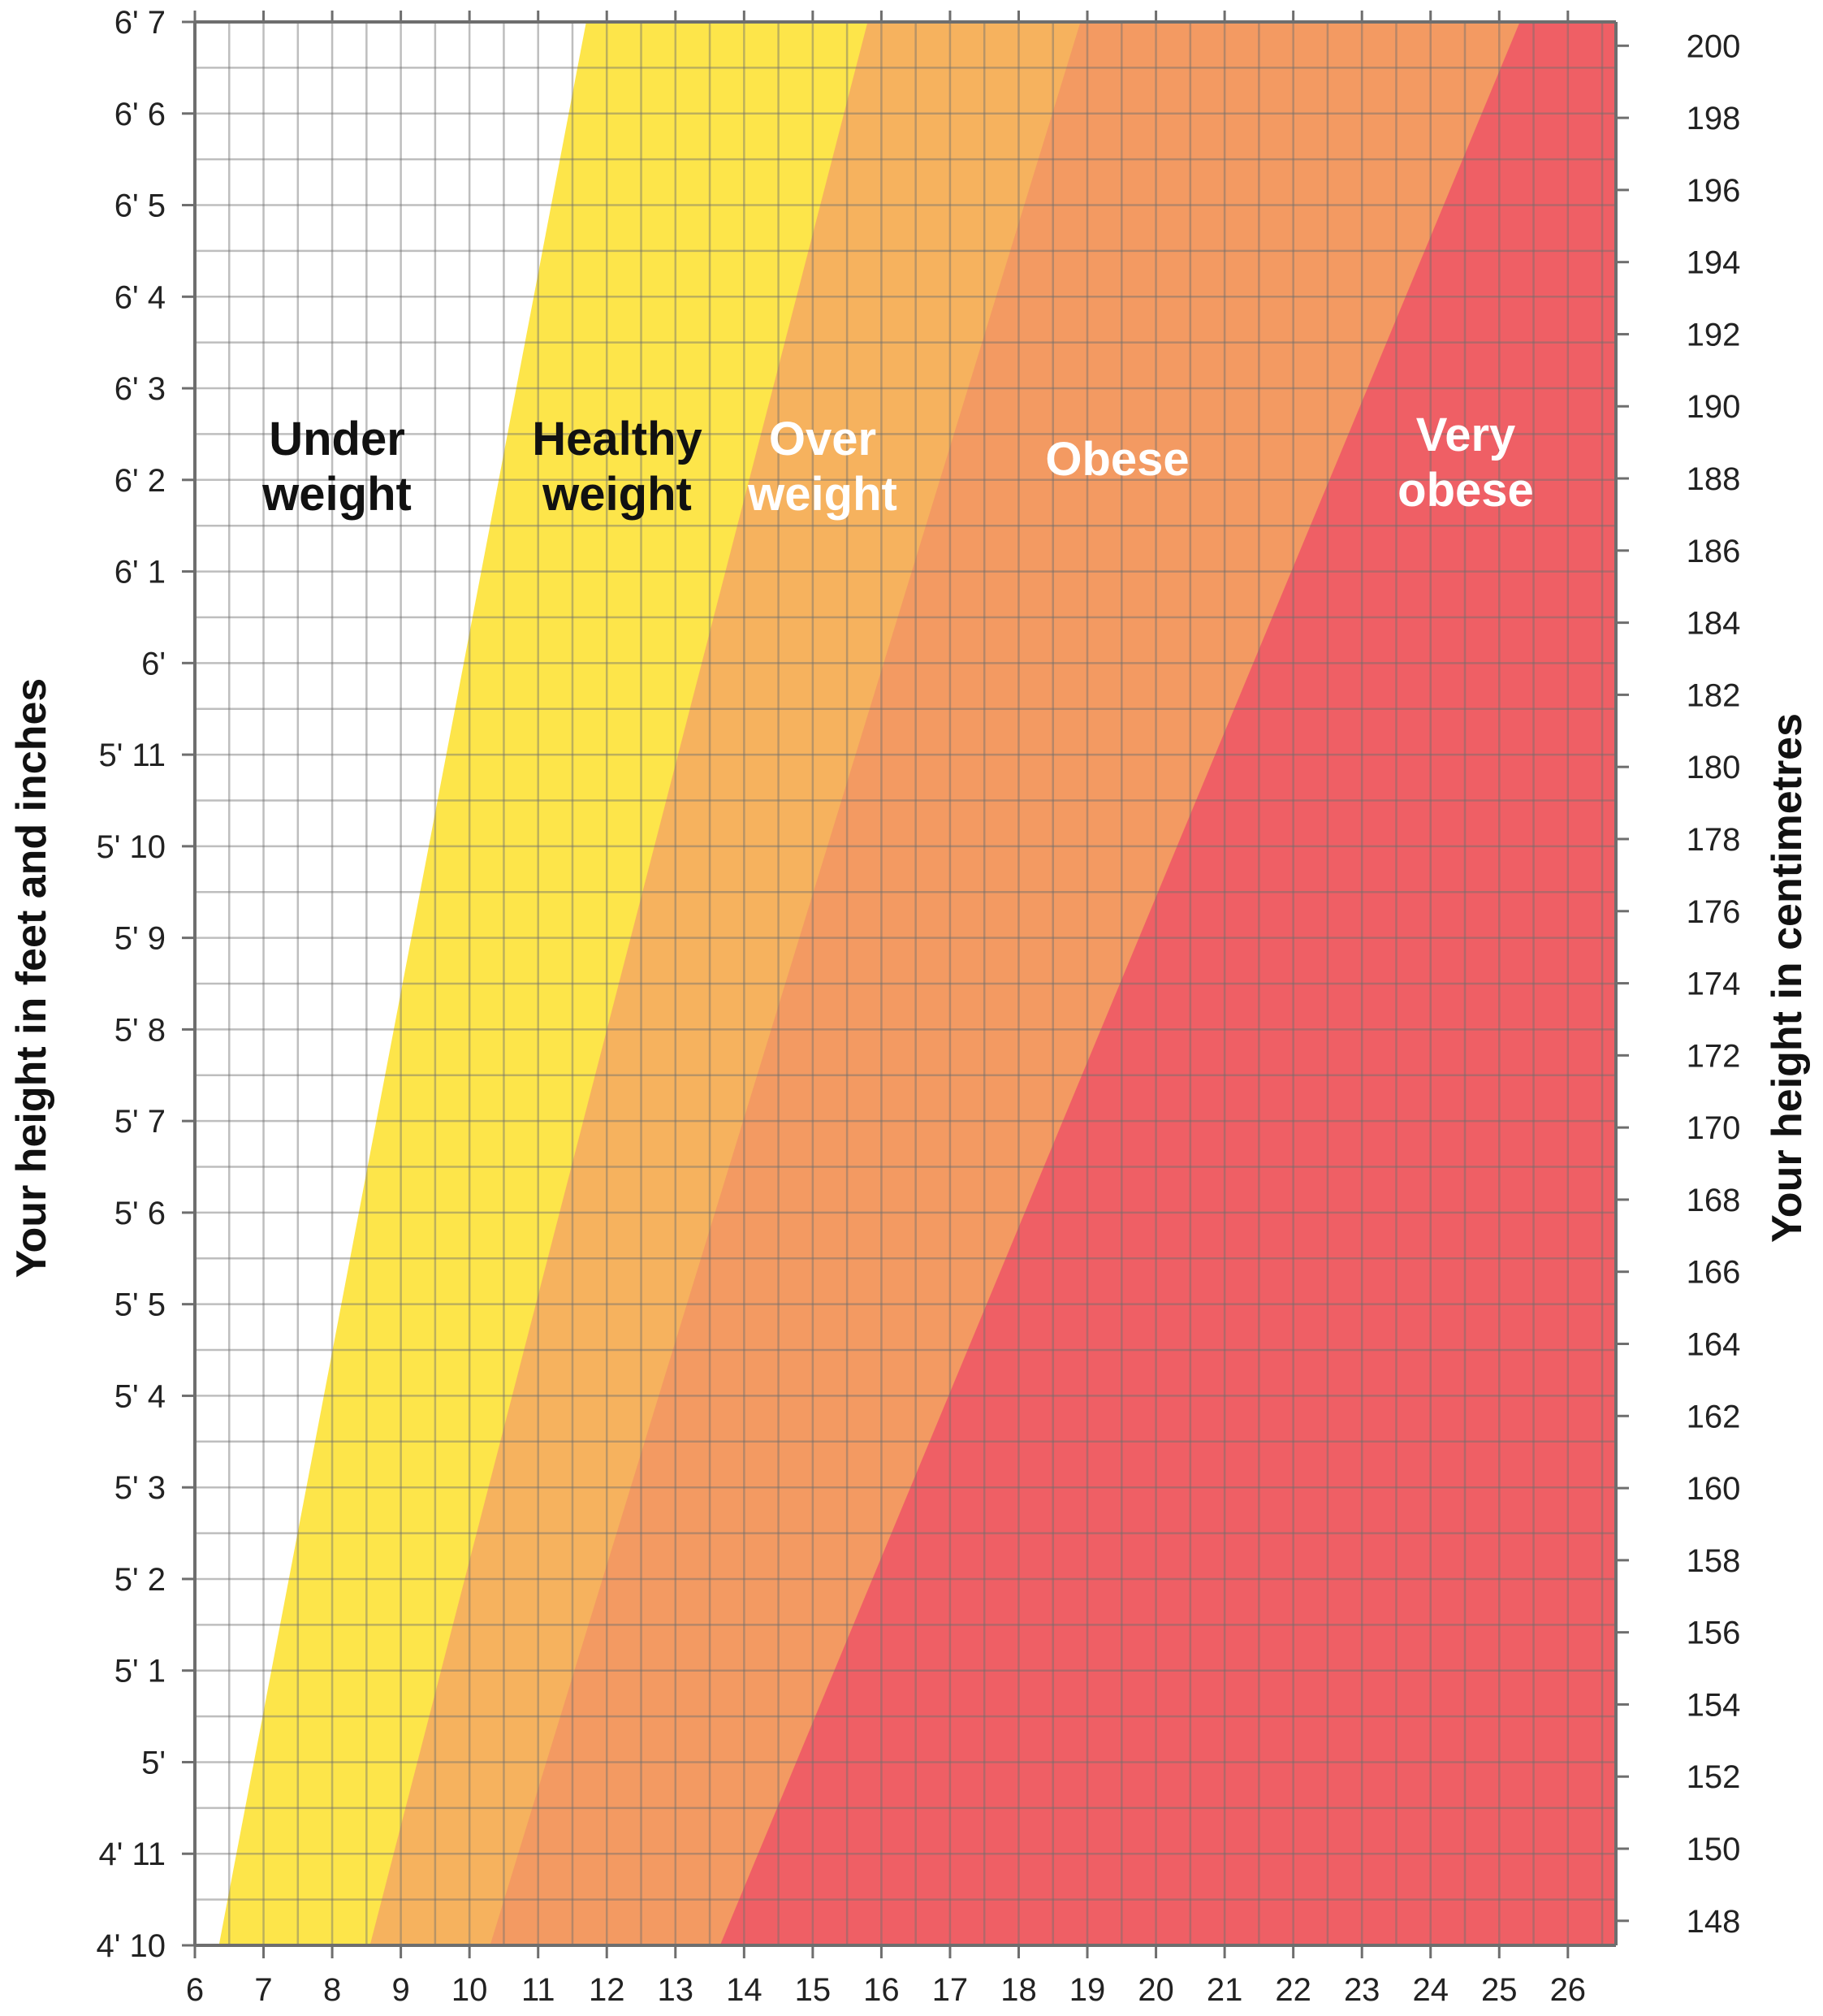 This screenshot has width=1823, height=2016. What do you see at coordinates (1714, 479) in the screenshot?
I see `y-tick-label-right: 188` at bounding box center [1714, 479].